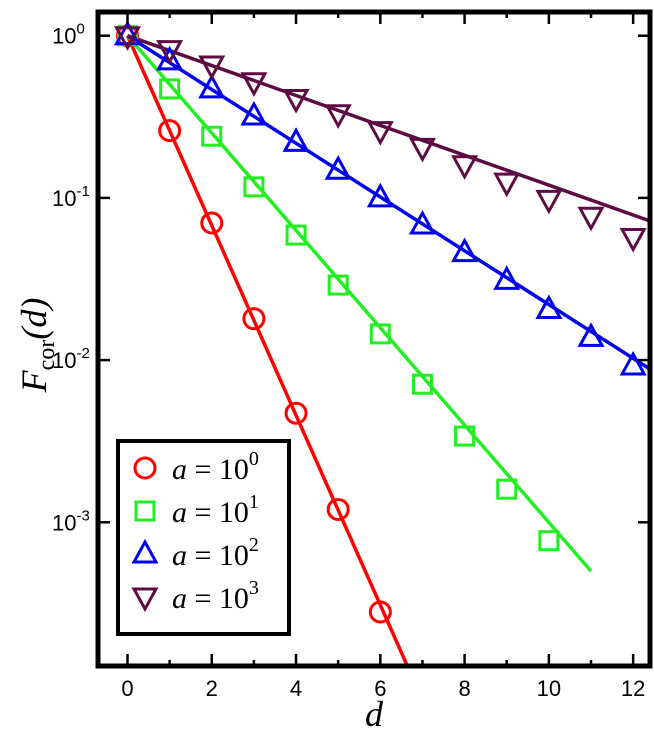  Describe the element at coordinates (82, 515) in the screenshot. I see `y-tick-label-exp: -3` at that location.